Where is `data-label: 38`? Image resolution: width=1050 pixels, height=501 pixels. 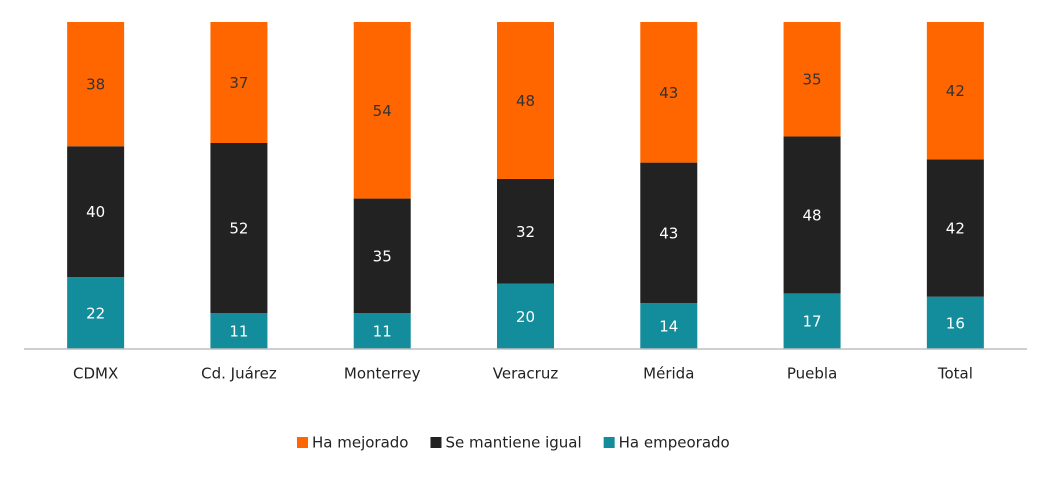
data-label: 38 is located at coordinates (95, 85).